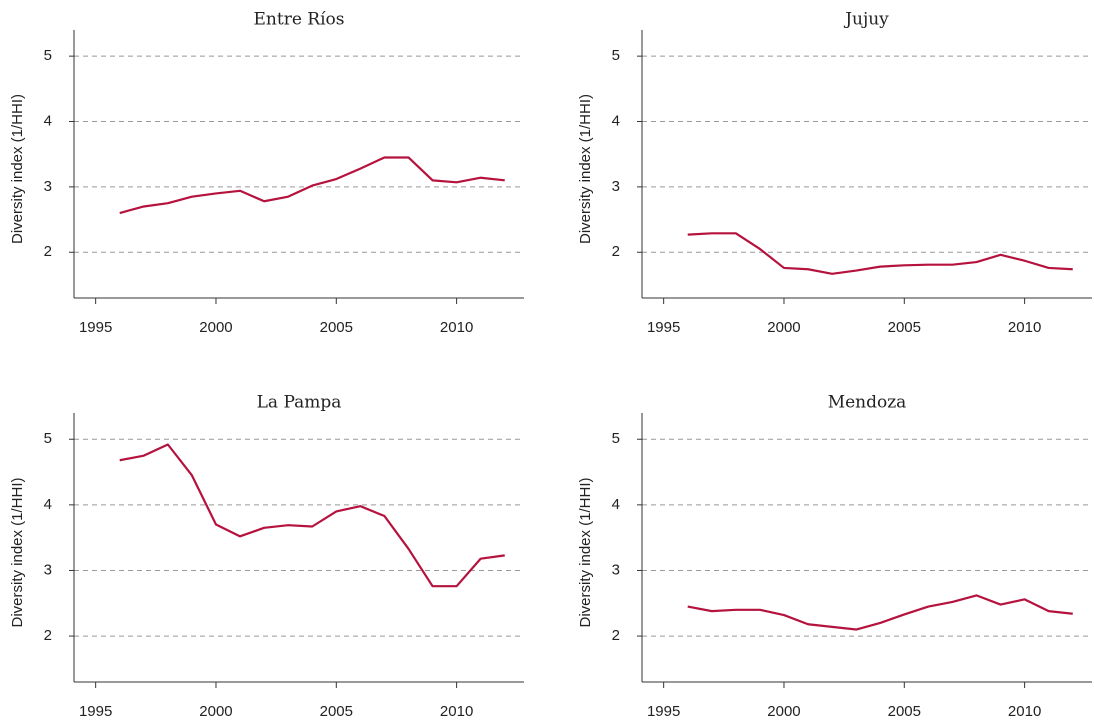 The height and width of the screenshot is (726, 1094). What do you see at coordinates (299, 20) in the screenshot?
I see `panel-title: Entre Ríos` at bounding box center [299, 20].